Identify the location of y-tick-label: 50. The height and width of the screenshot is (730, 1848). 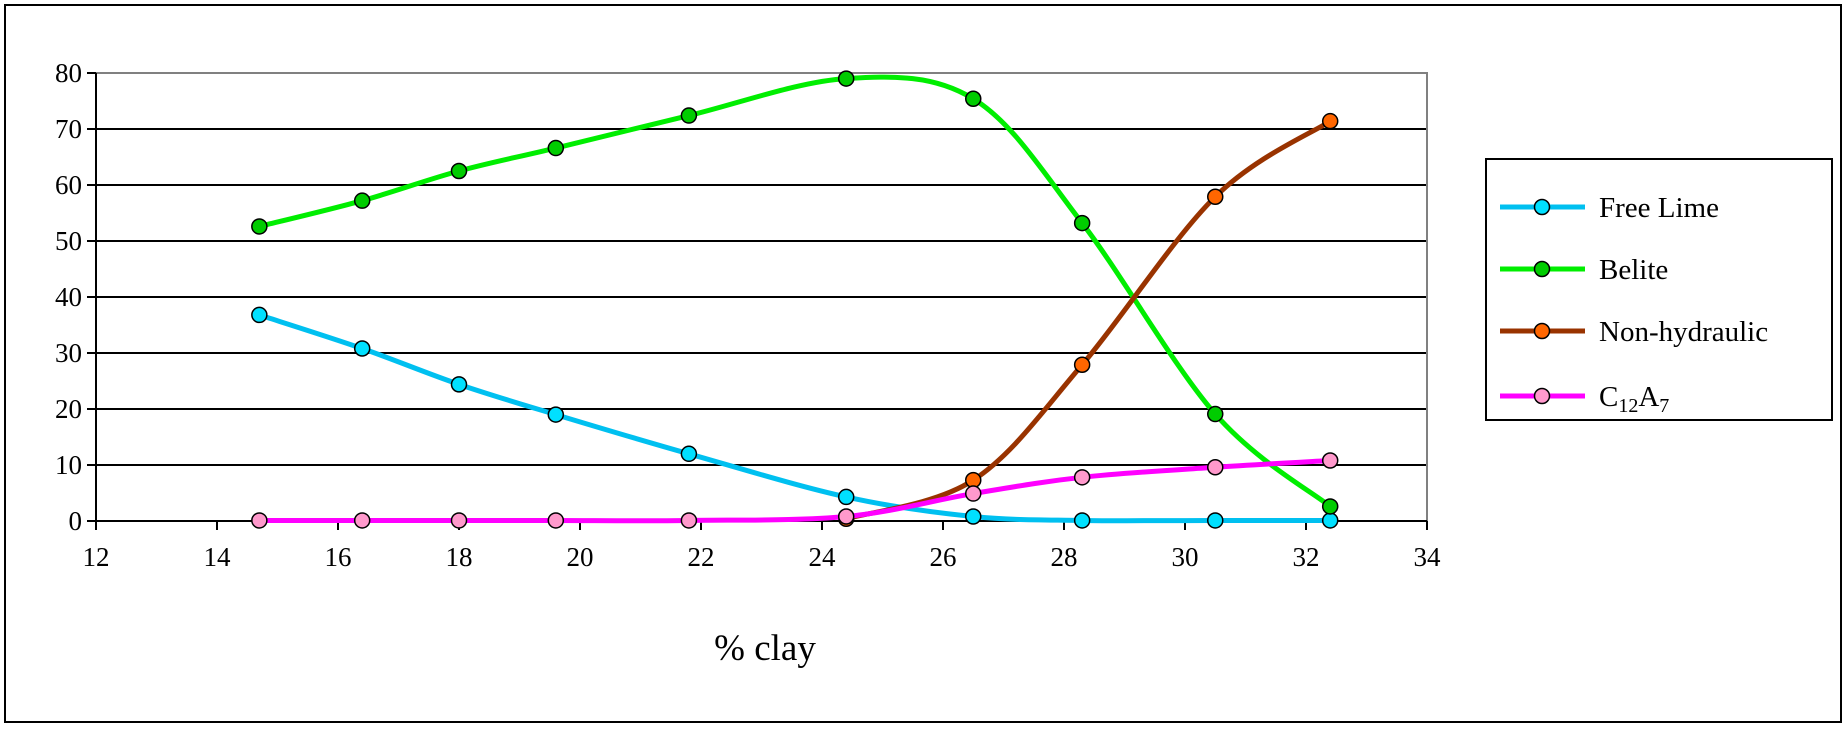
(68, 241).